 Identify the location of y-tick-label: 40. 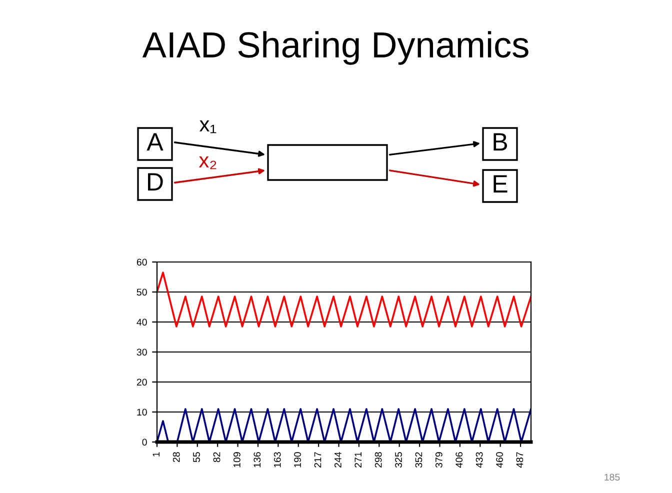
(141, 322).